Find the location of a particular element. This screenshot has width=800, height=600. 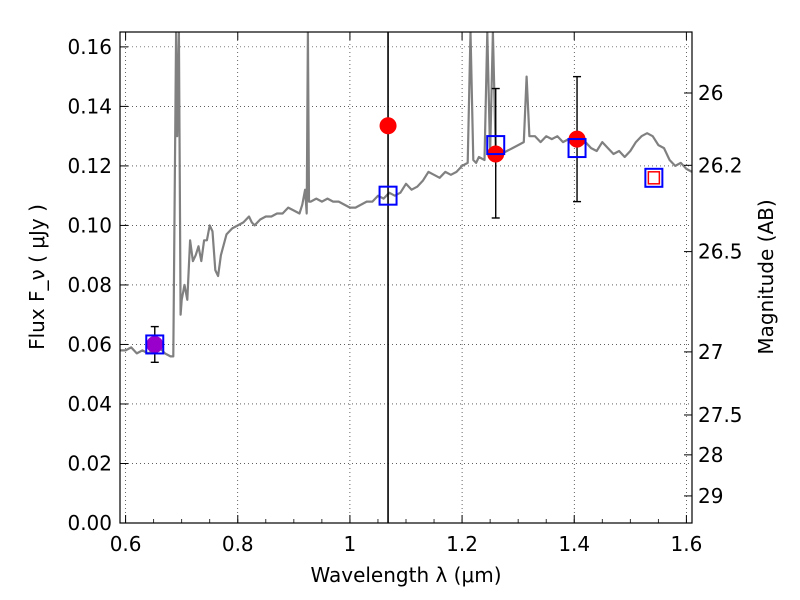

x-tick-label: 1 is located at coordinates (350, 544).